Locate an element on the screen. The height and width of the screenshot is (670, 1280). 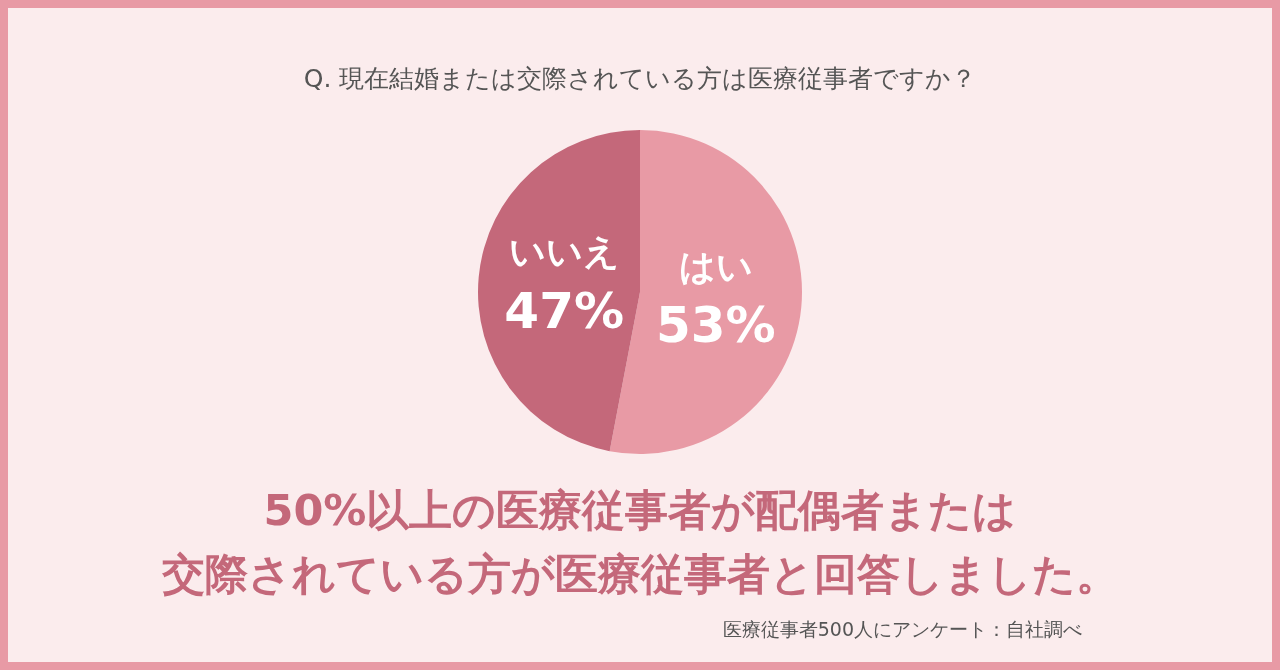
chart-title: Q. 現在結婚または交際されている方は医療従事者ですか？ is located at coordinates (640, 79).